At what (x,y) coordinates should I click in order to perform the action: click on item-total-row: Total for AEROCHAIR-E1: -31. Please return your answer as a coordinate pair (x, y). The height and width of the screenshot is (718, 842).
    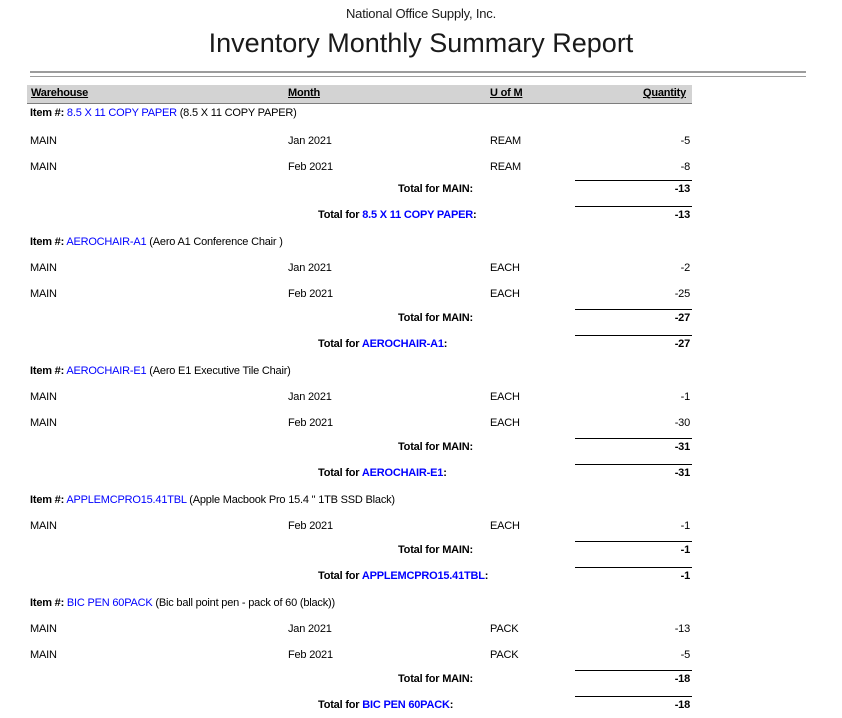
    Looking at the image, I should click on (421, 474).